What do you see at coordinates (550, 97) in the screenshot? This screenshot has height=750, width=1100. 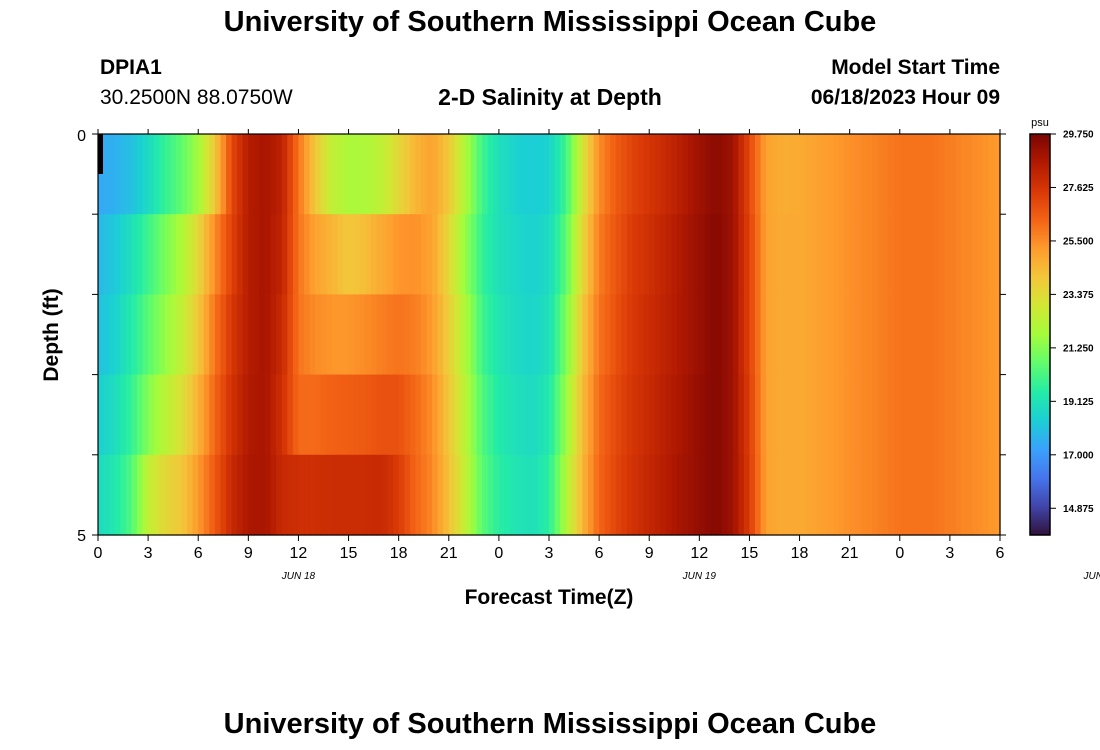 I see `plot-title: 2-D Salinity at Depth` at bounding box center [550, 97].